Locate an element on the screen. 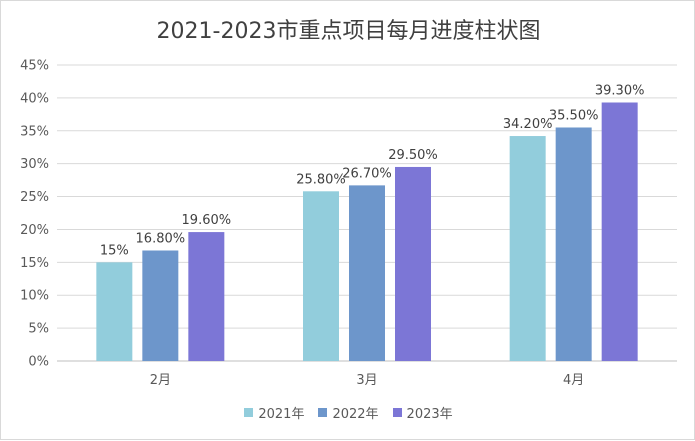  data-label: 34.20% is located at coordinates (528, 124).